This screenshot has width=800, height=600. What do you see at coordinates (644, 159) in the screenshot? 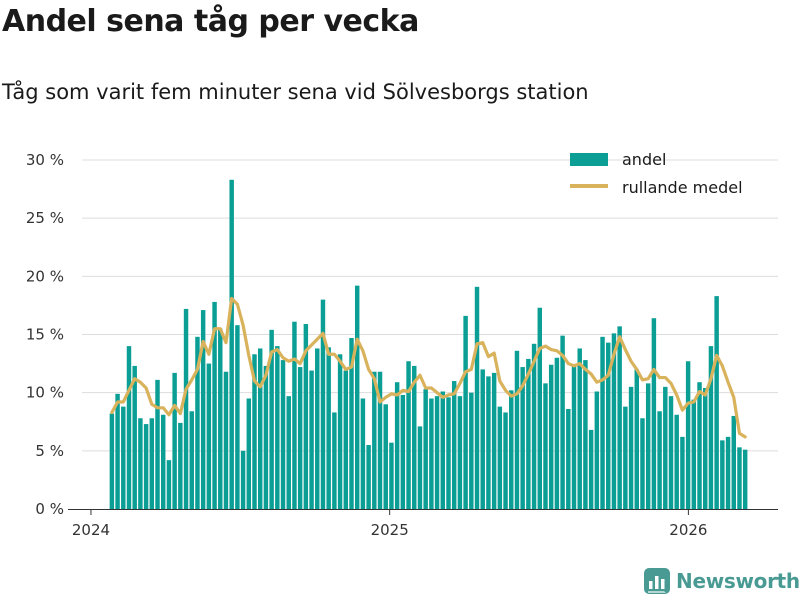
I see `legend-label-andel: andel` at bounding box center [644, 159].